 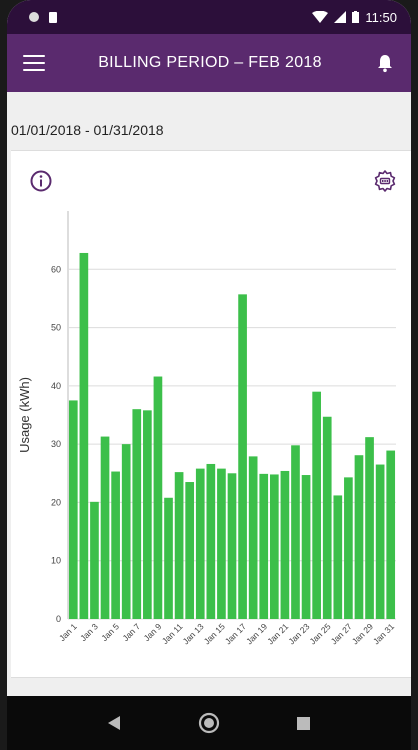 What do you see at coordinates (256, 633) in the screenshot?
I see `x-tick-label: Jan 19` at bounding box center [256, 633].